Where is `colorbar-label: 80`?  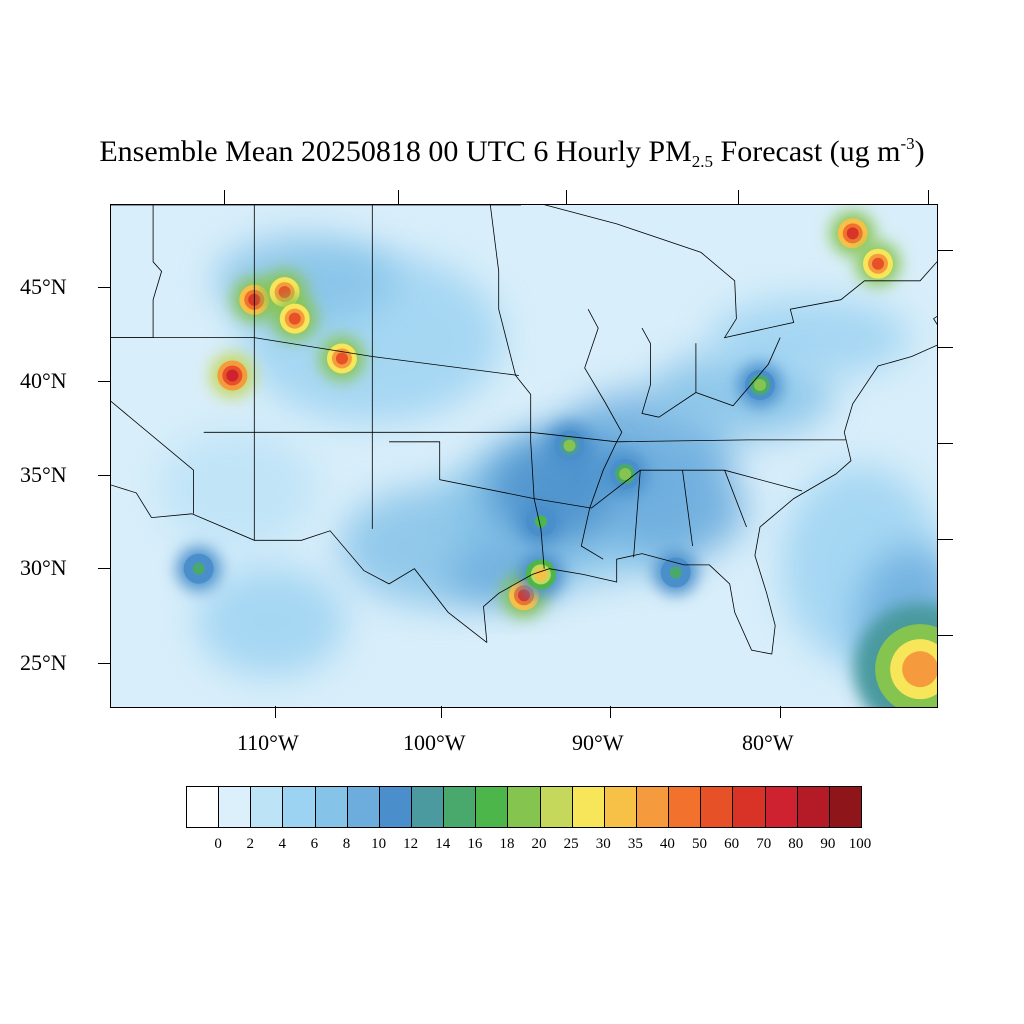 colorbar-label: 80 is located at coordinates (796, 844).